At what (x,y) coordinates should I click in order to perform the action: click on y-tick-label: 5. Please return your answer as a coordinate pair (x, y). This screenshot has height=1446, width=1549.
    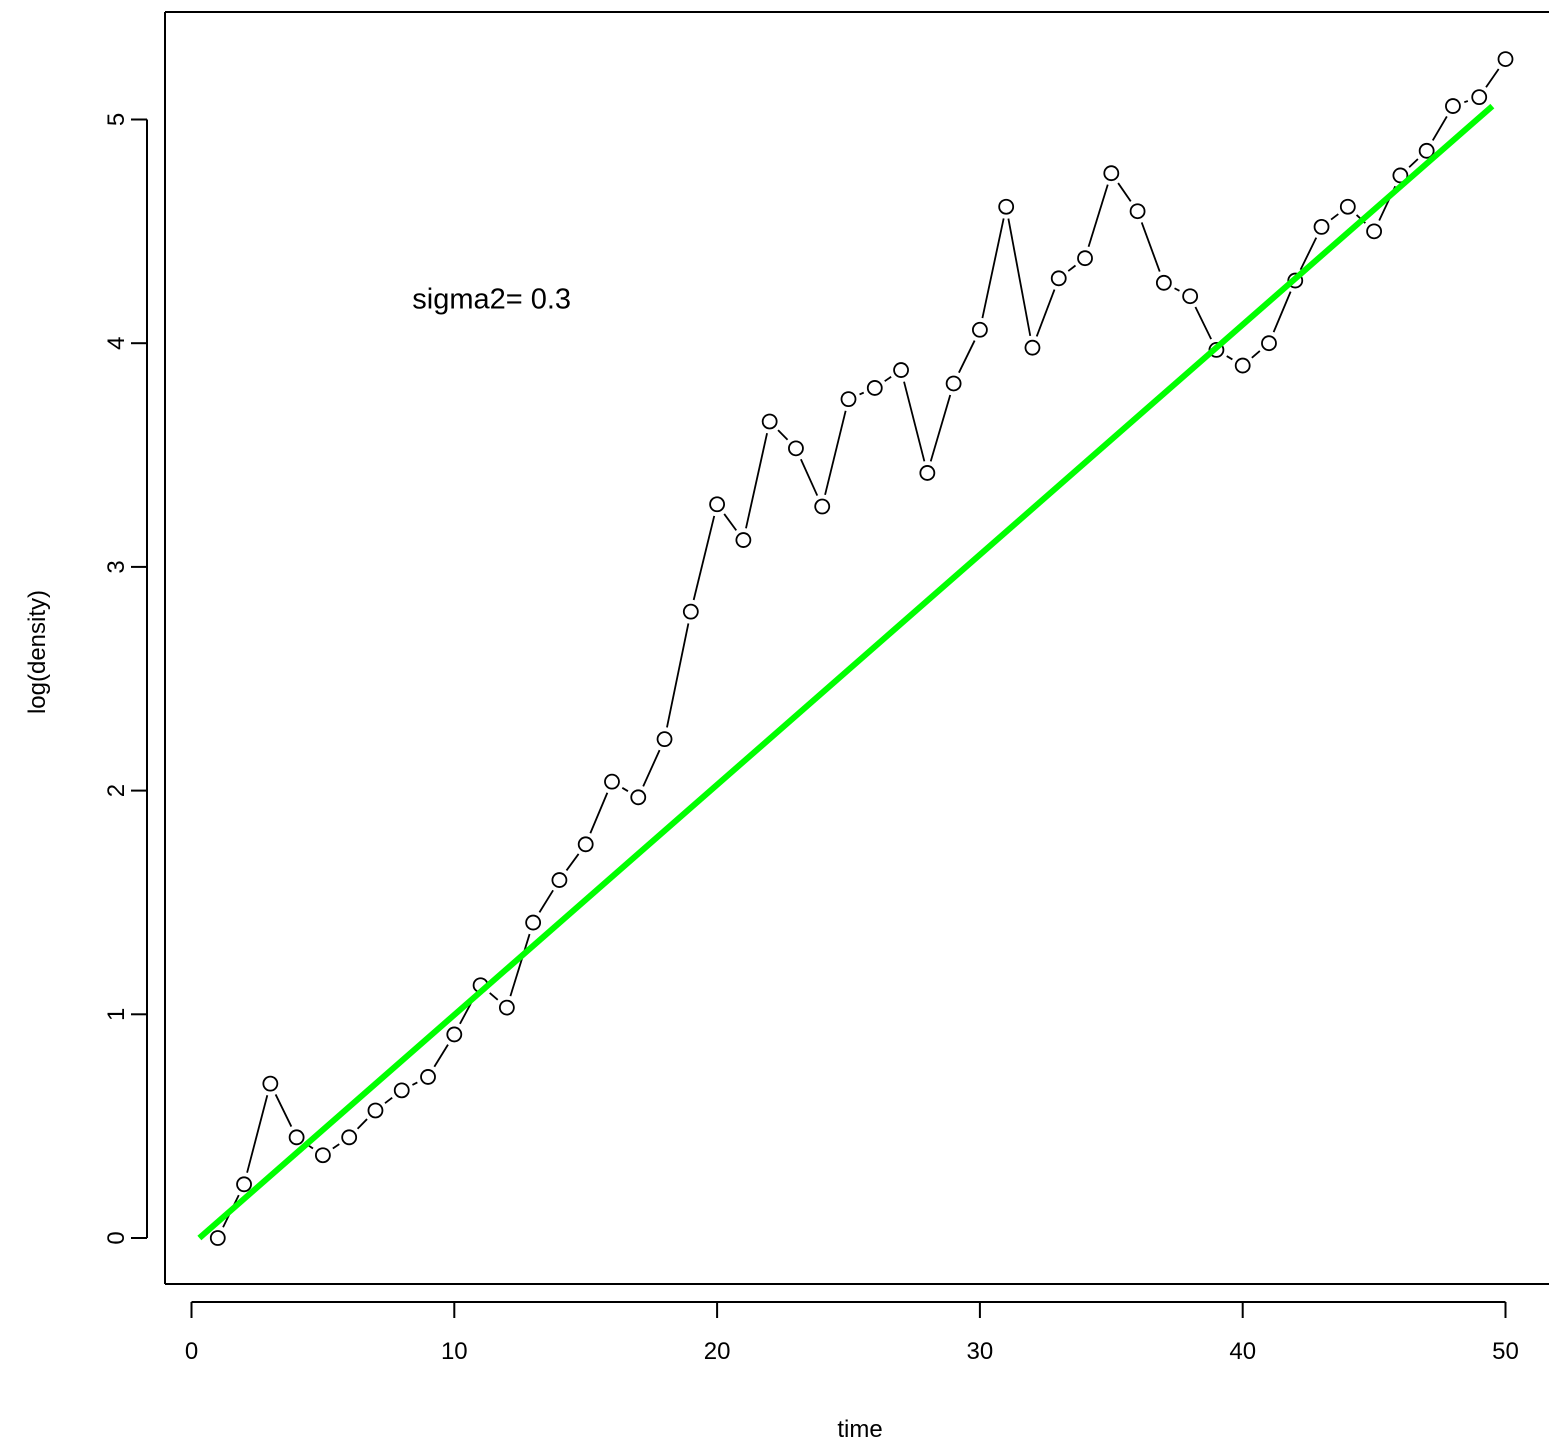
    Looking at the image, I should click on (116, 119).